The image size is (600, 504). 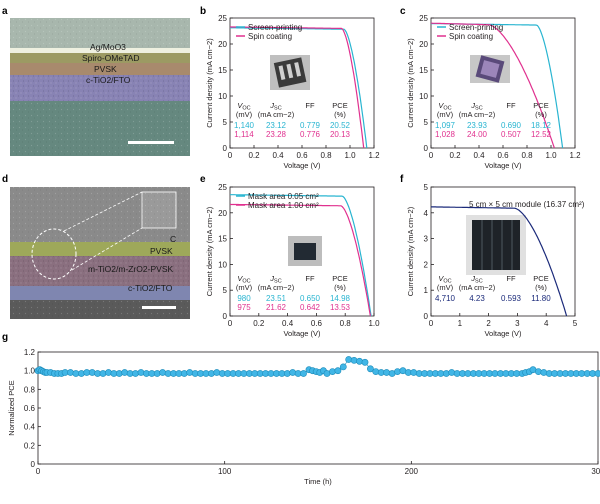 I want to click on y-tick-label-e-3: 15, so click(x=222, y=239).